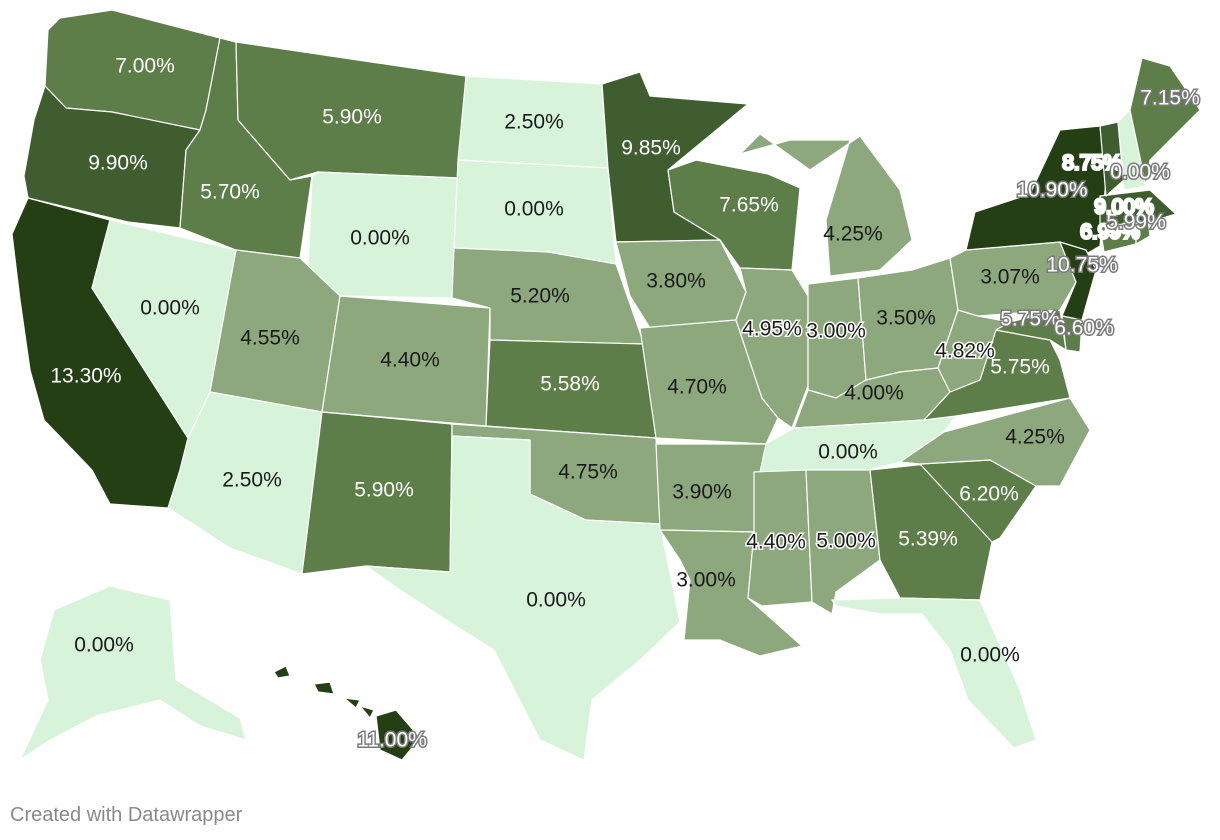 The image size is (1220, 840). I want to click on state-NC, so click(995, 442).